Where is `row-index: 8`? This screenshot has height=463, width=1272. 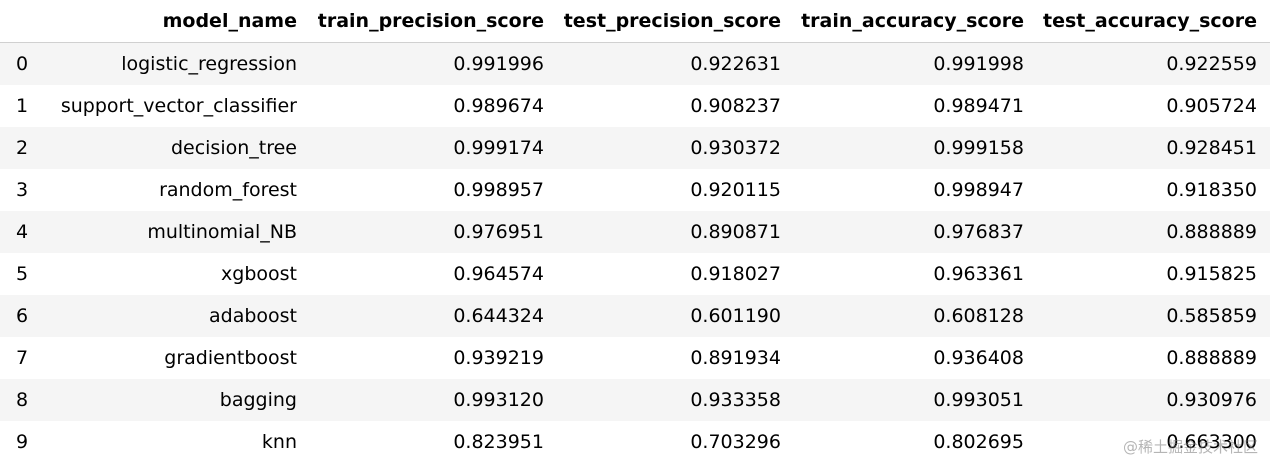
row-index: 8 is located at coordinates (22, 400).